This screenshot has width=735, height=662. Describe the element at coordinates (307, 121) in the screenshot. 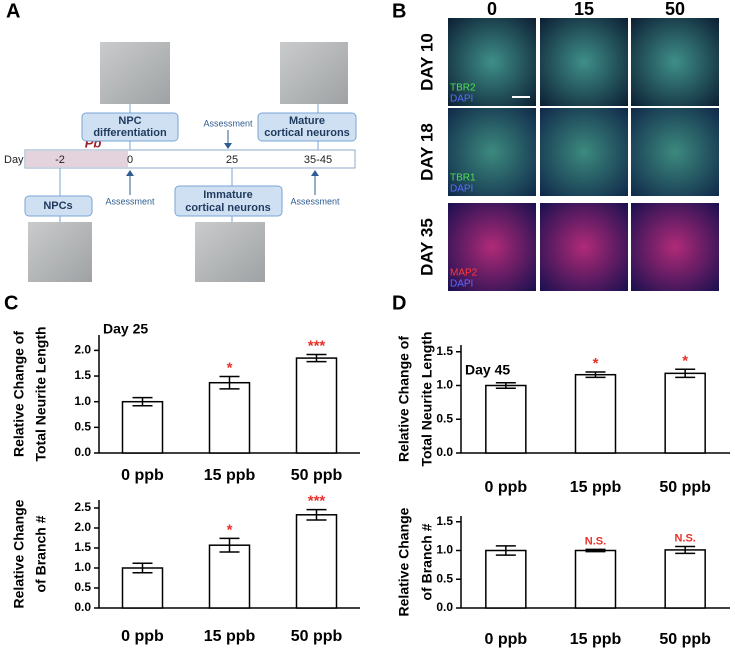

I see `stage-label: Mature` at that location.